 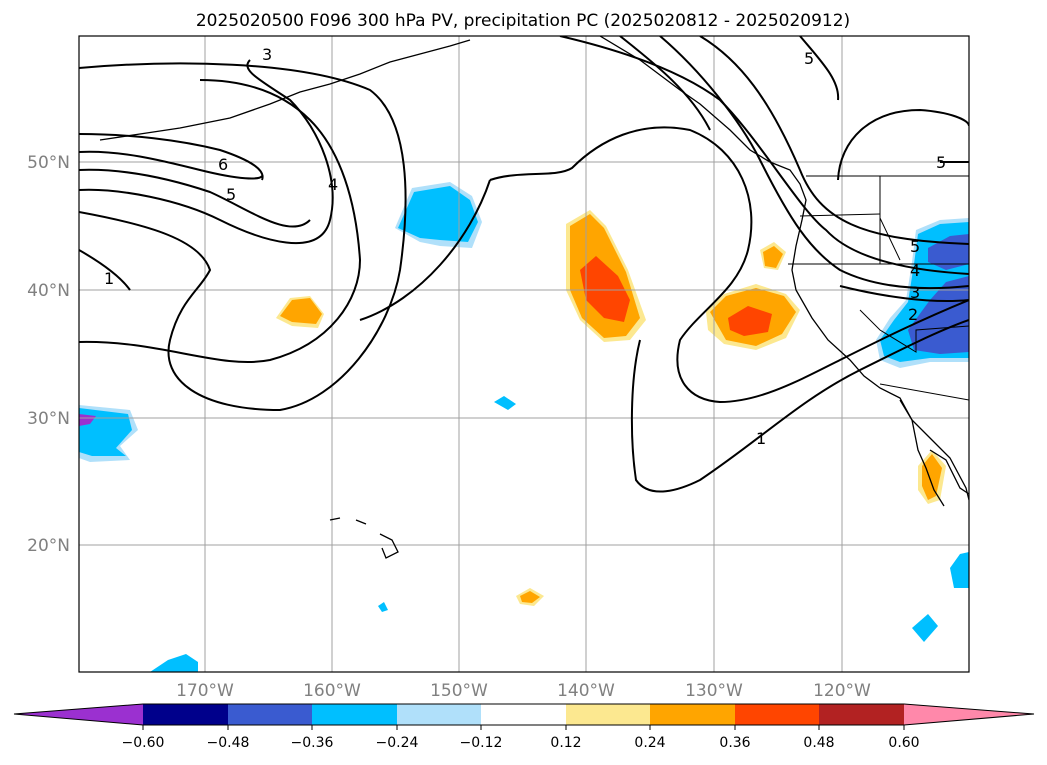 I want to click on colorbar-extend-low, so click(x=78, y=714).